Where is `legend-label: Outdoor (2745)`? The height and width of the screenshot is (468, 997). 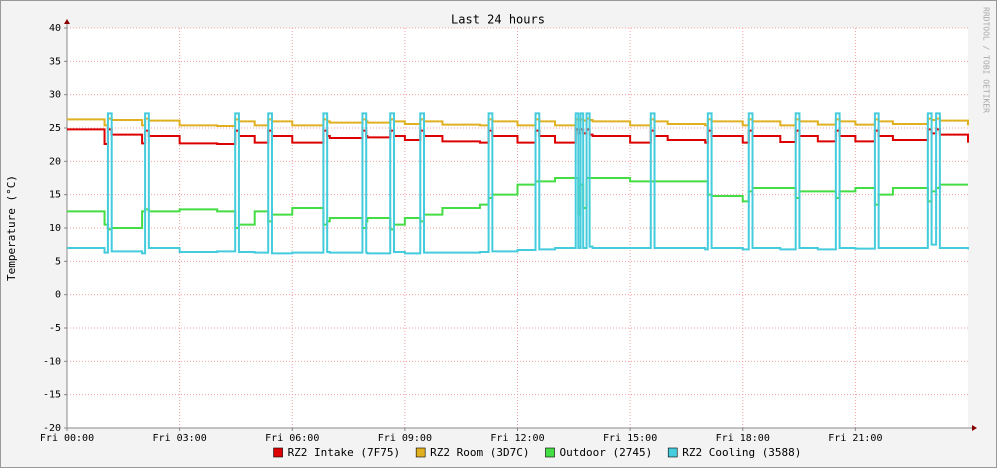 legend-label: Outdoor (2745) is located at coordinates (606, 452).